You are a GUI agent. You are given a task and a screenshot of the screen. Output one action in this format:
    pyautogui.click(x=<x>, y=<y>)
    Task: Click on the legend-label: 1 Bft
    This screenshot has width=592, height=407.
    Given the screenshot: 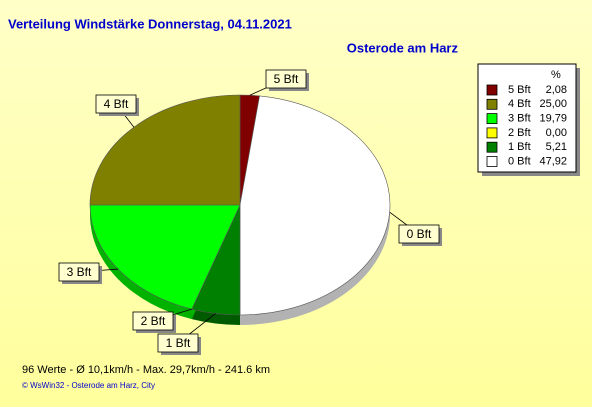 What is the action you would take?
    pyautogui.click(x=519, y=147)
    